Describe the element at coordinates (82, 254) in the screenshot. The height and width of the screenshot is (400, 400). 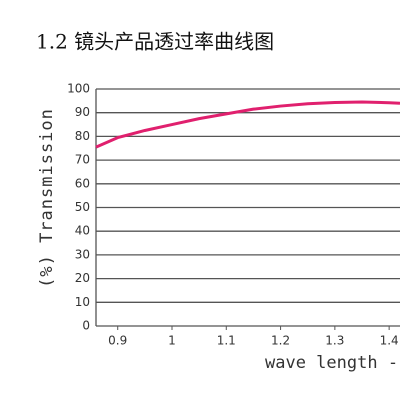
I see `y-tick-label: 30` at that location.